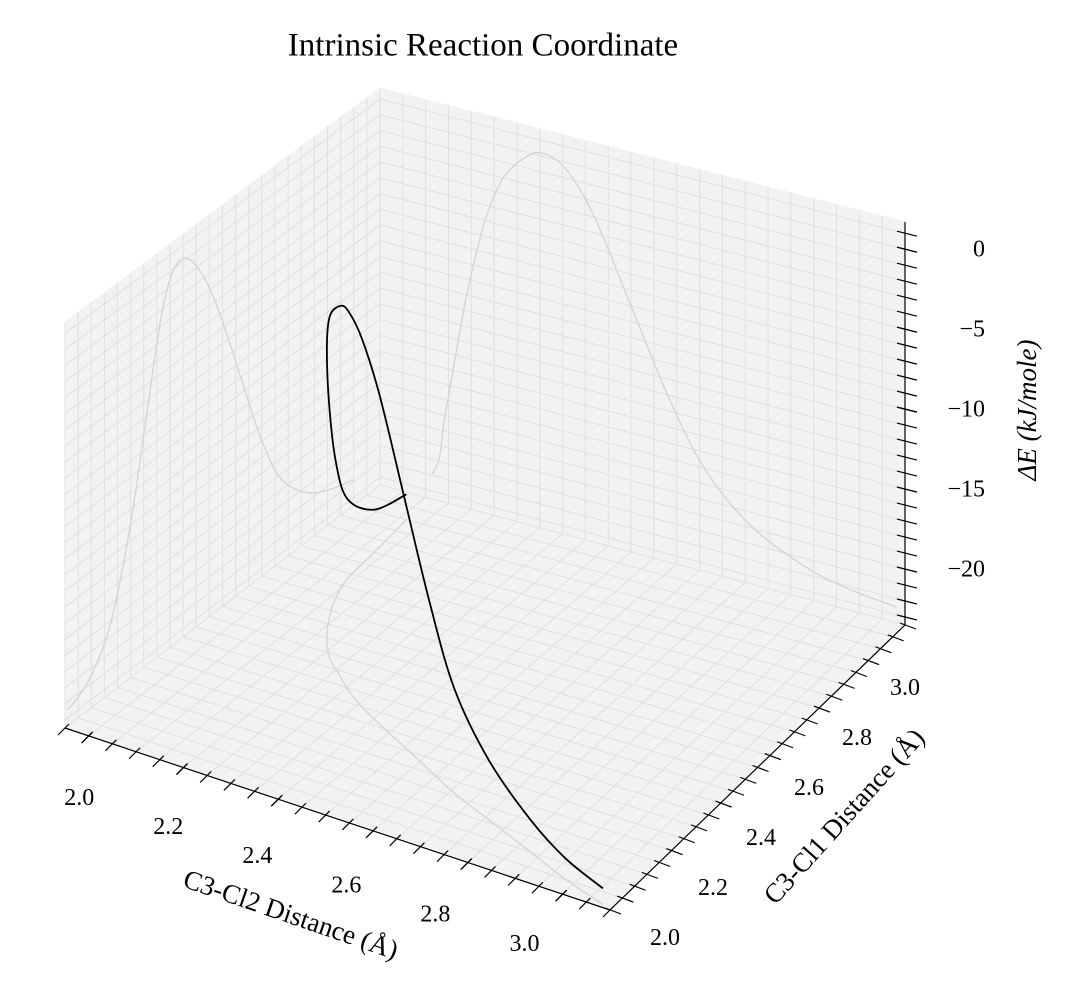 The image size is (1086, 997). What do you see at coordinates (966, 570) in the screenshot?
I see `z-tick-label: −20` at bounding box center [966, 570].